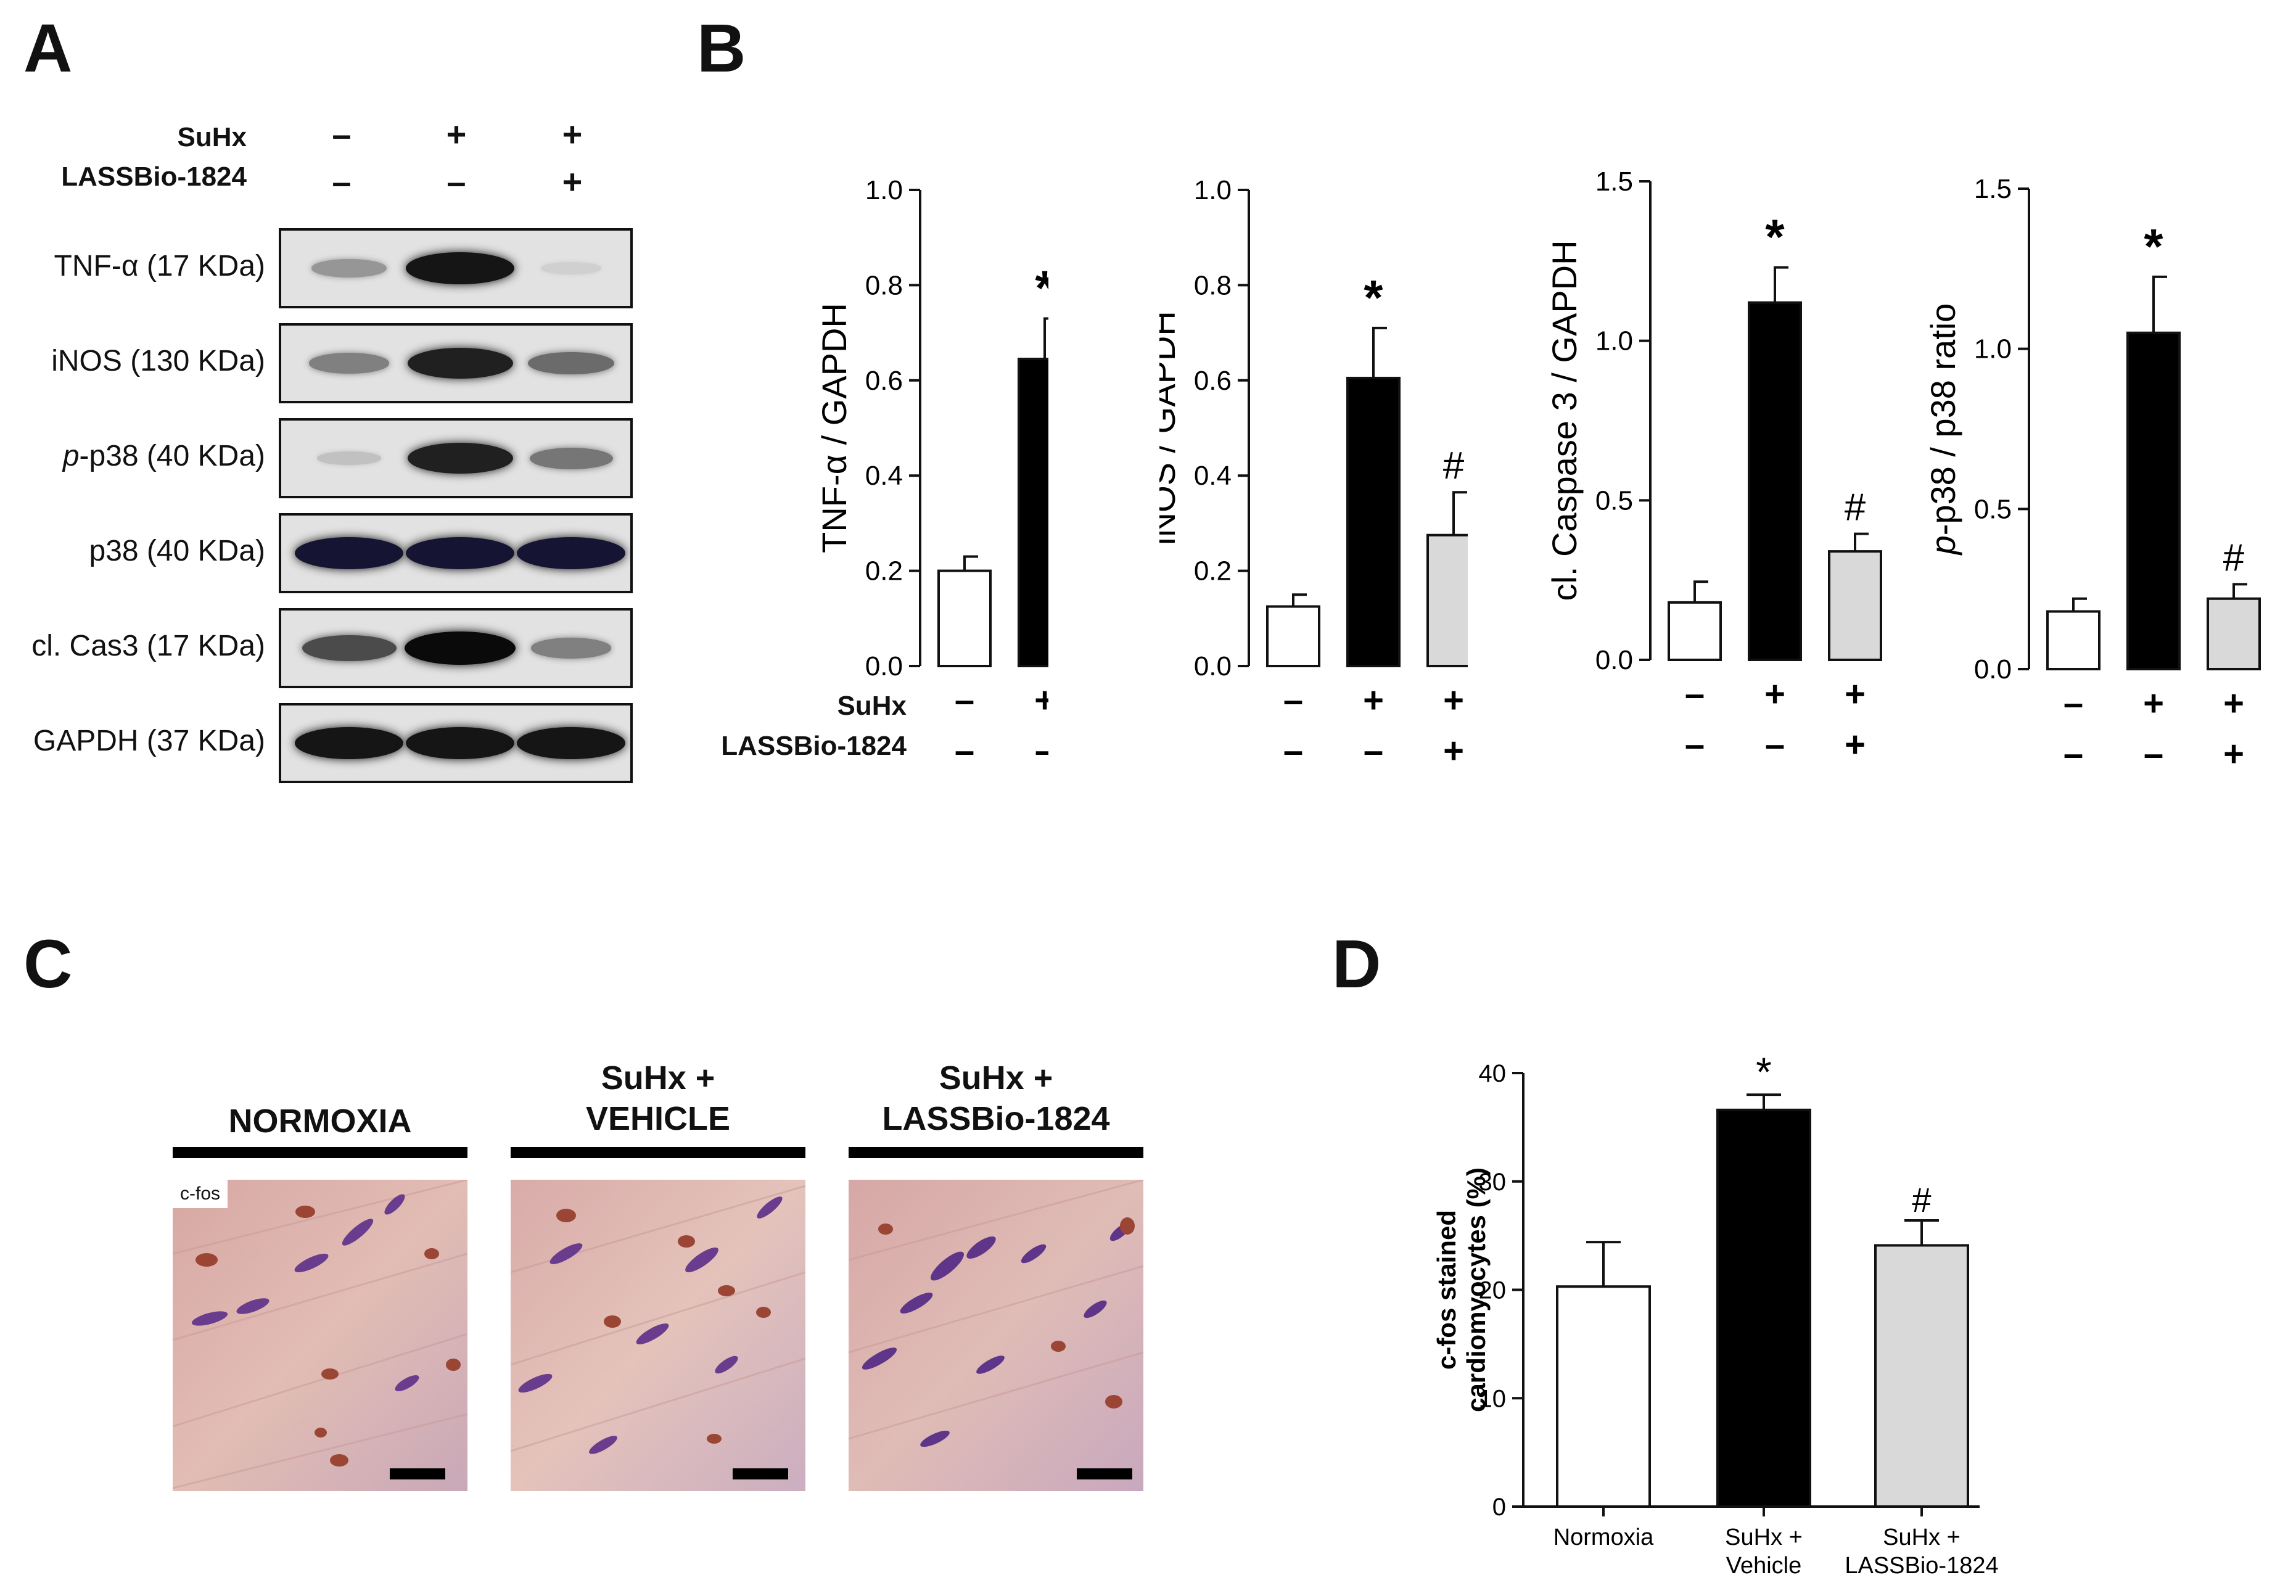 This screenshot has width=2296, height=1596. Describe the element at coordinates (1313, 473) in the screenshot. I see `bar-chart-inos: 0.0 0.2 0.4 0.6 0.8 1.0 iNOS / GAPDH – – * + – # + +` at that location.